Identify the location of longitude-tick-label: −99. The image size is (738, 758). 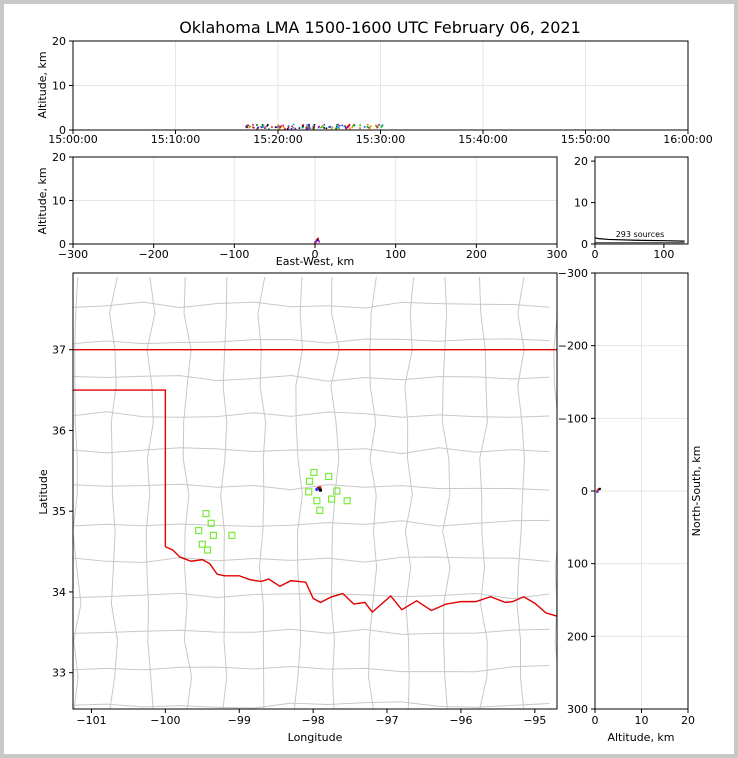
(239, 720).